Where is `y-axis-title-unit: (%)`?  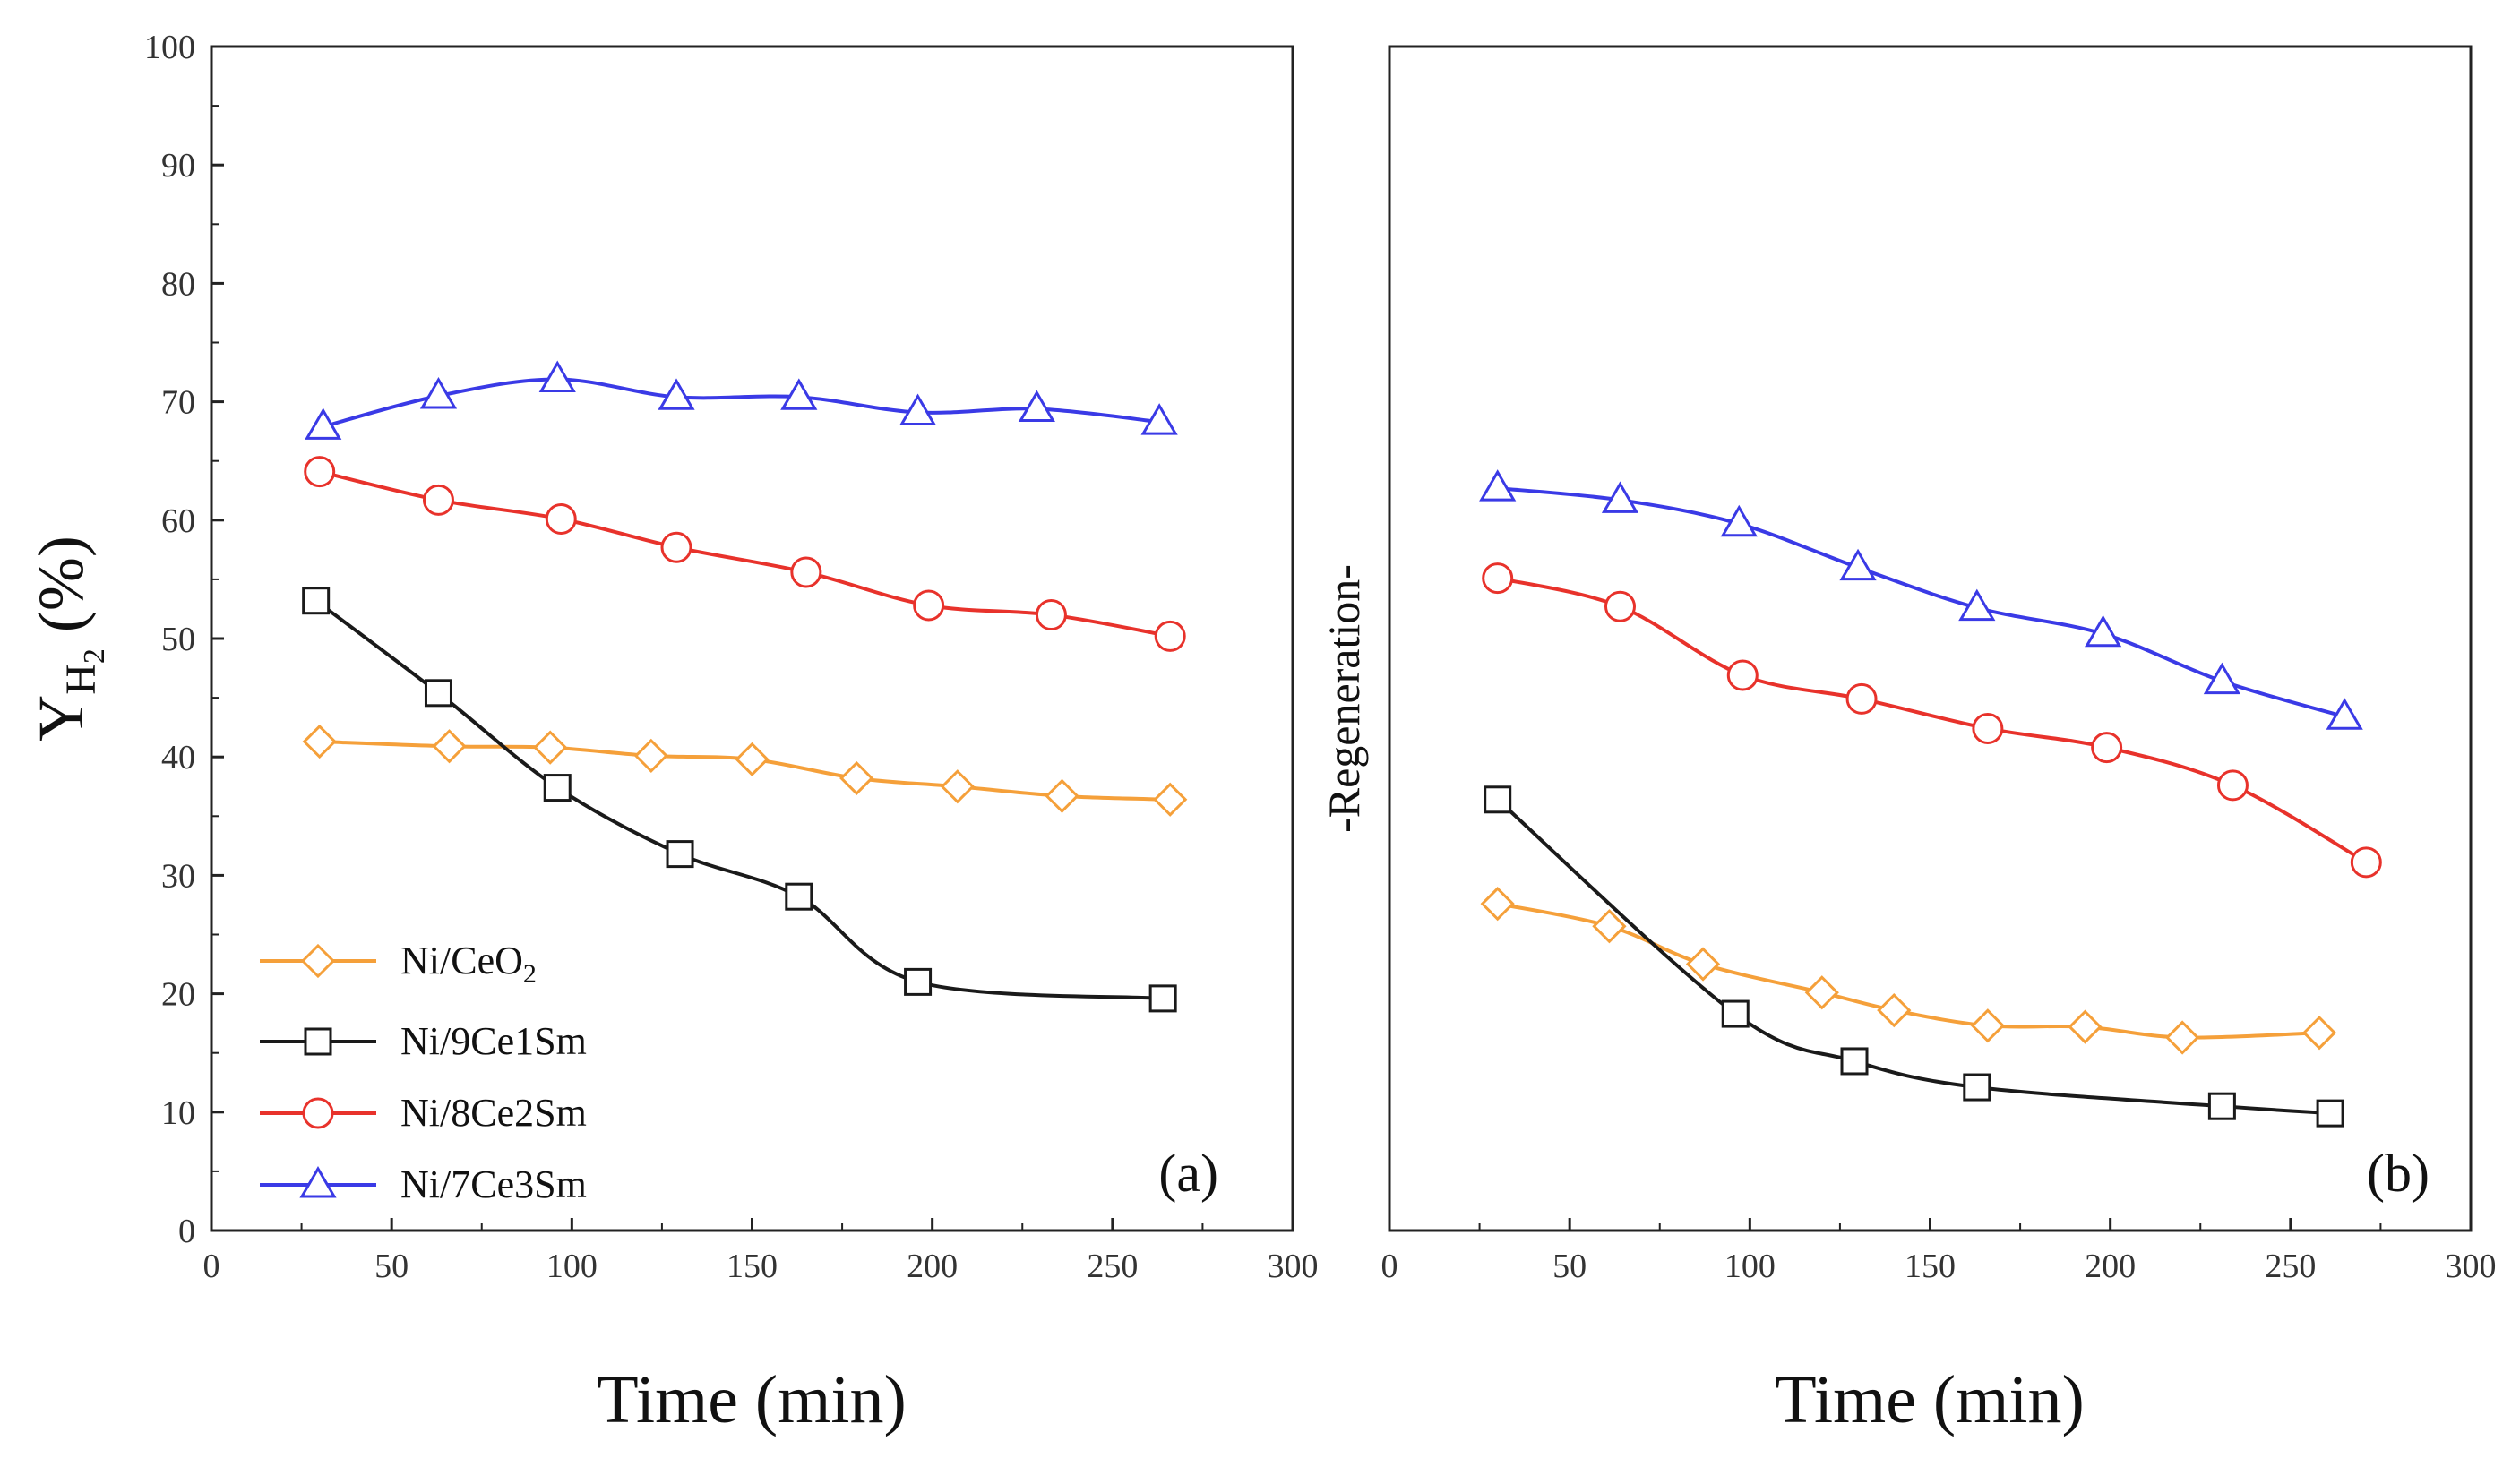
y-axis-title-unit: (%) is located at coordinates (61, 592).